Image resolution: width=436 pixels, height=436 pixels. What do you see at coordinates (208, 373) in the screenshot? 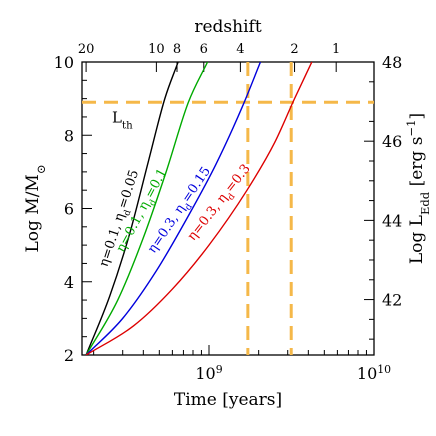
I see `x-tick-label: 109` at bounding box center [208, 373].